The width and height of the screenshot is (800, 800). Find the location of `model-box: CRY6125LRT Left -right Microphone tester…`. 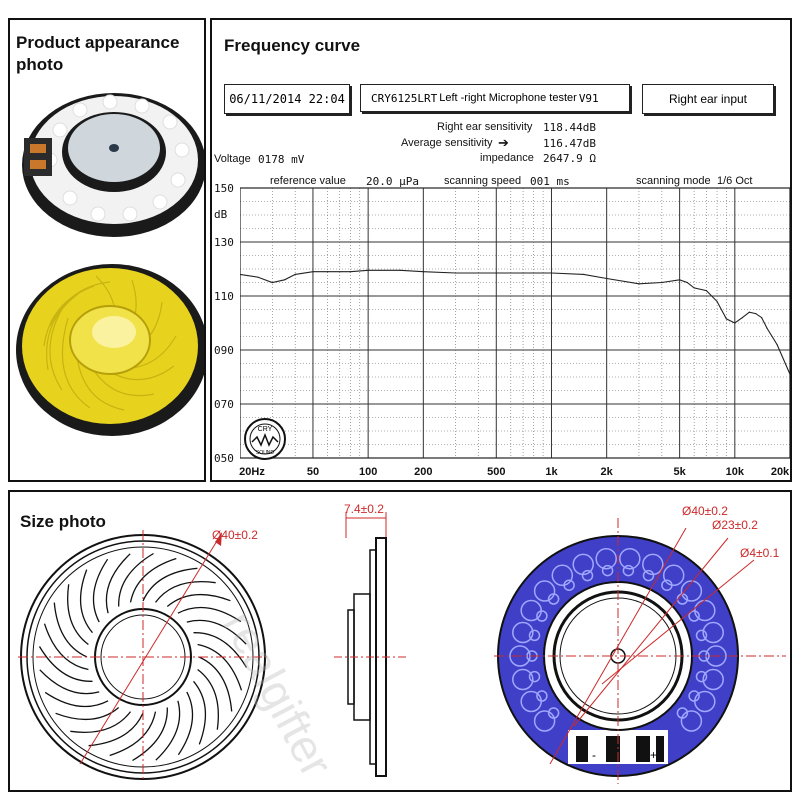

model-box: CRY6125LRT Left -right Microphone tester… is located at coordinates (495, 98).